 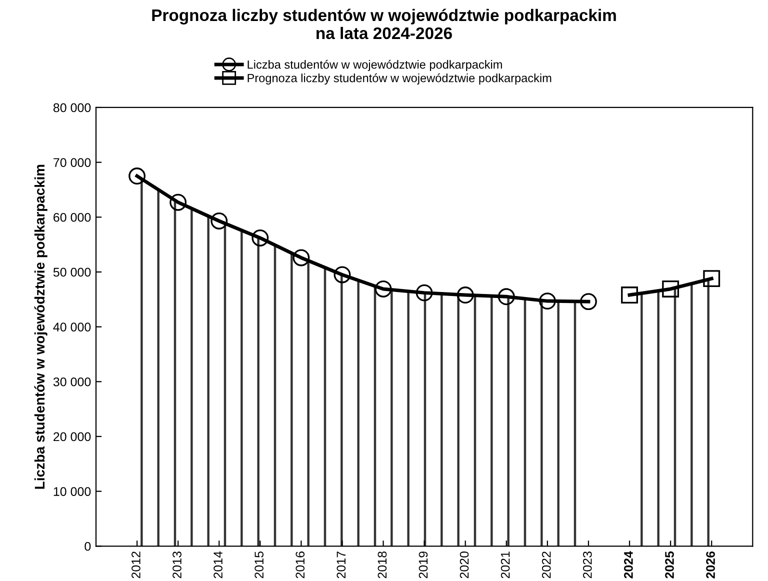 What do you see at coordinates (546, 565) in the screenshot?
I see `x-tick-label: 2022` at bounding box center [546, 565].